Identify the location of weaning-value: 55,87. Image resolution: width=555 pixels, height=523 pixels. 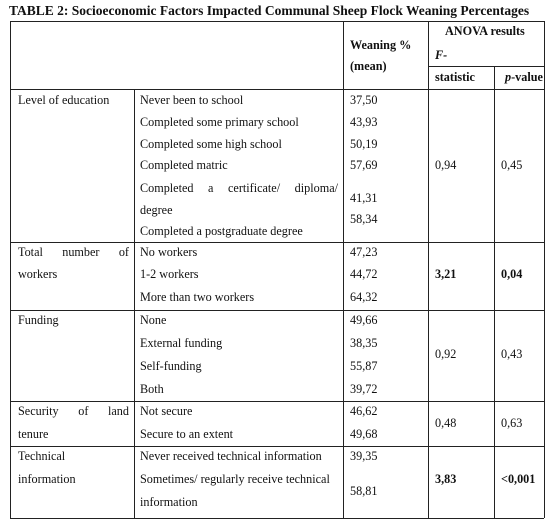
(364, 366).